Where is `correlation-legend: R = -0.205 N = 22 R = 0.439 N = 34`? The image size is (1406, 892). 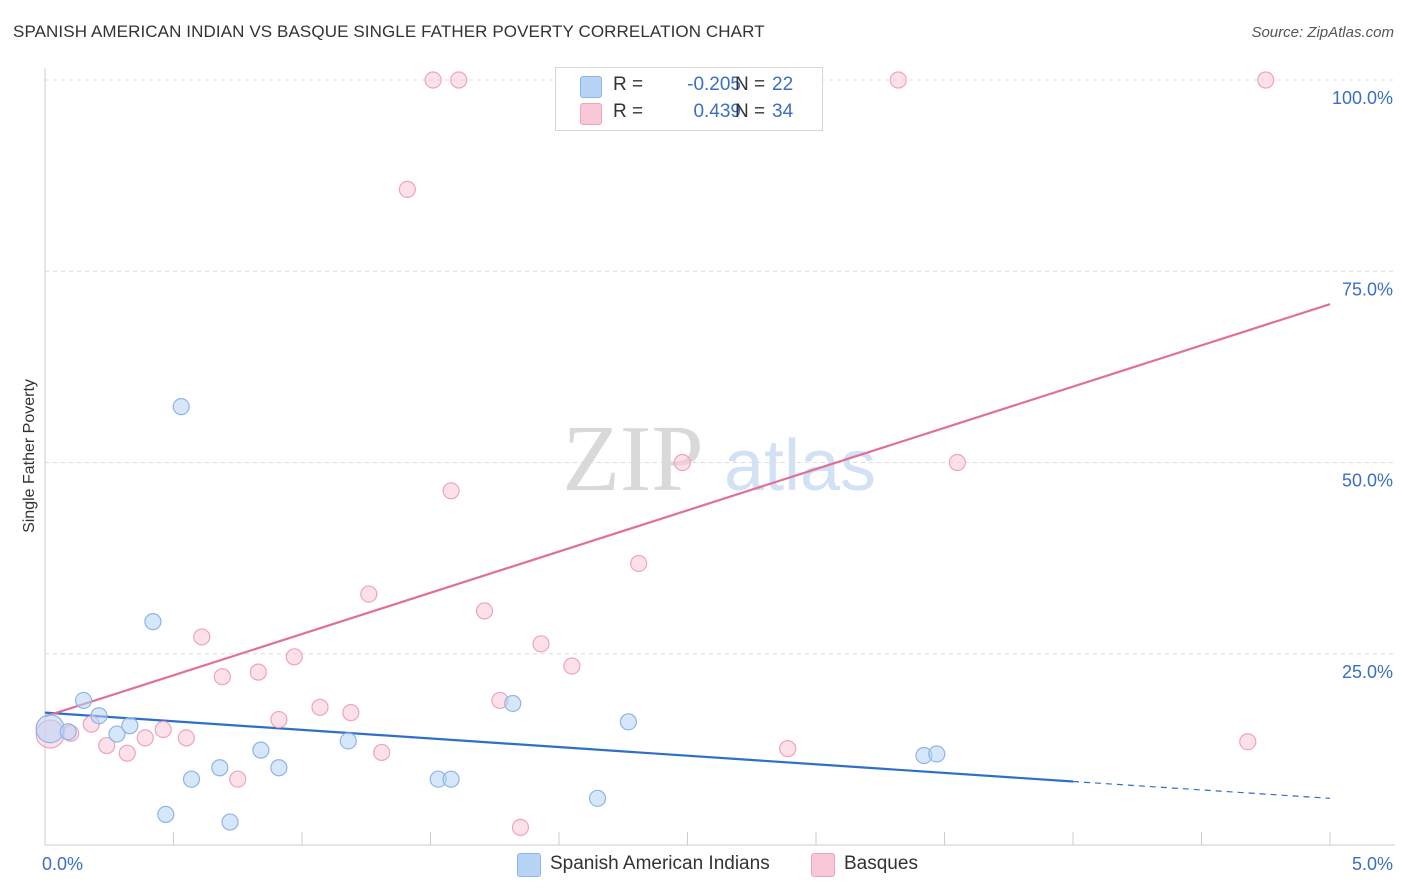
correlation-legend: R = -0.205 N = 22 R = 0.439 N = 34 is located at coordinates (689, 99).